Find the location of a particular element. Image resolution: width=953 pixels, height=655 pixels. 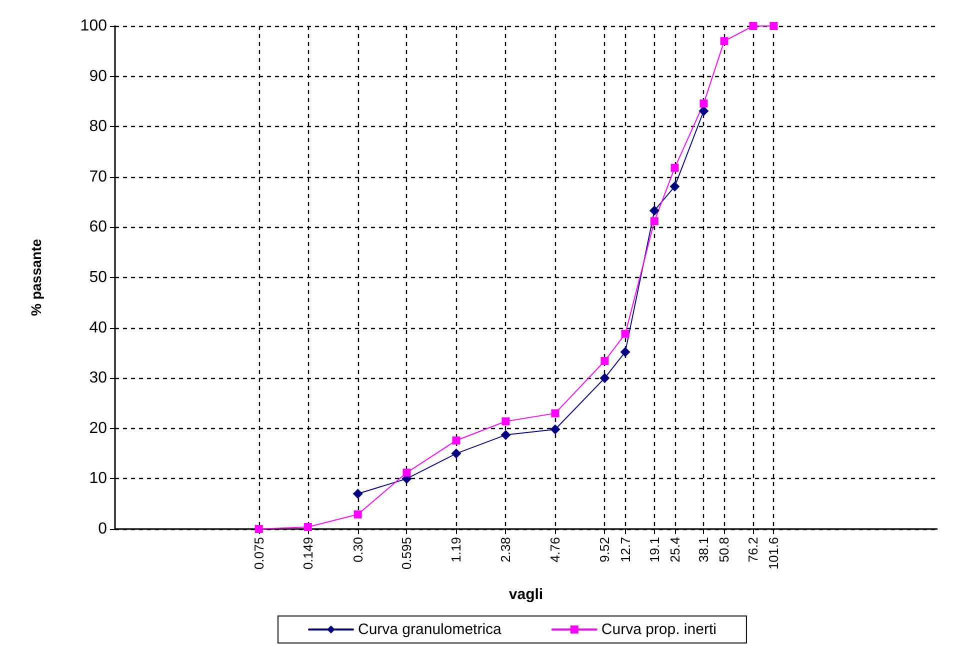

y-tick-label: 20 is located at coordinates (98, 428).